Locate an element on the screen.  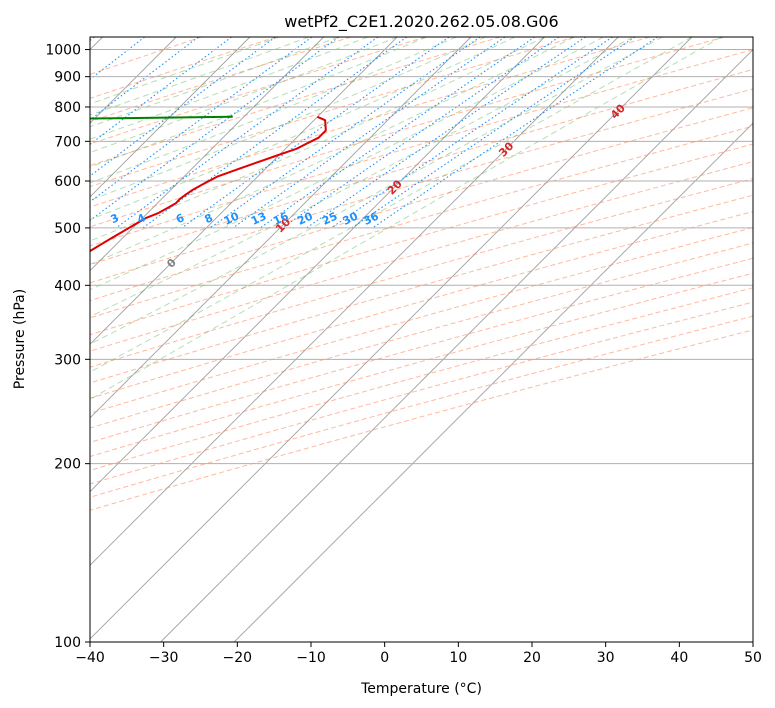
x-tick-label: 50 is located at coordinates (753, 658).